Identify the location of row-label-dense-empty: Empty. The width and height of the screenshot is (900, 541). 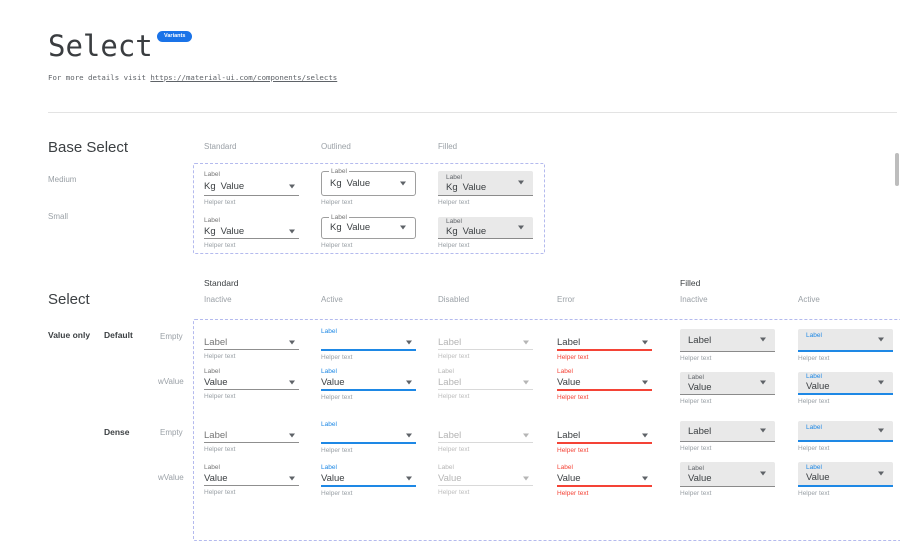
(171, 432).